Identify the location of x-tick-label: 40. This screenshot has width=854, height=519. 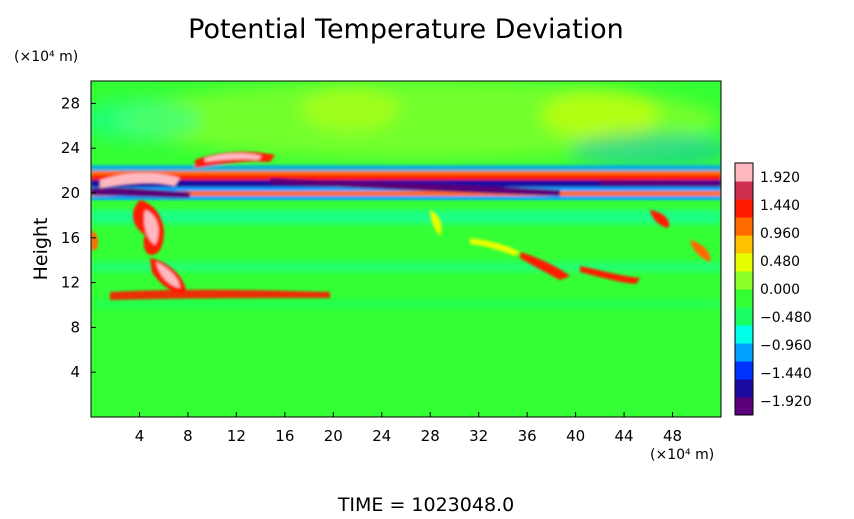
(575, 436).